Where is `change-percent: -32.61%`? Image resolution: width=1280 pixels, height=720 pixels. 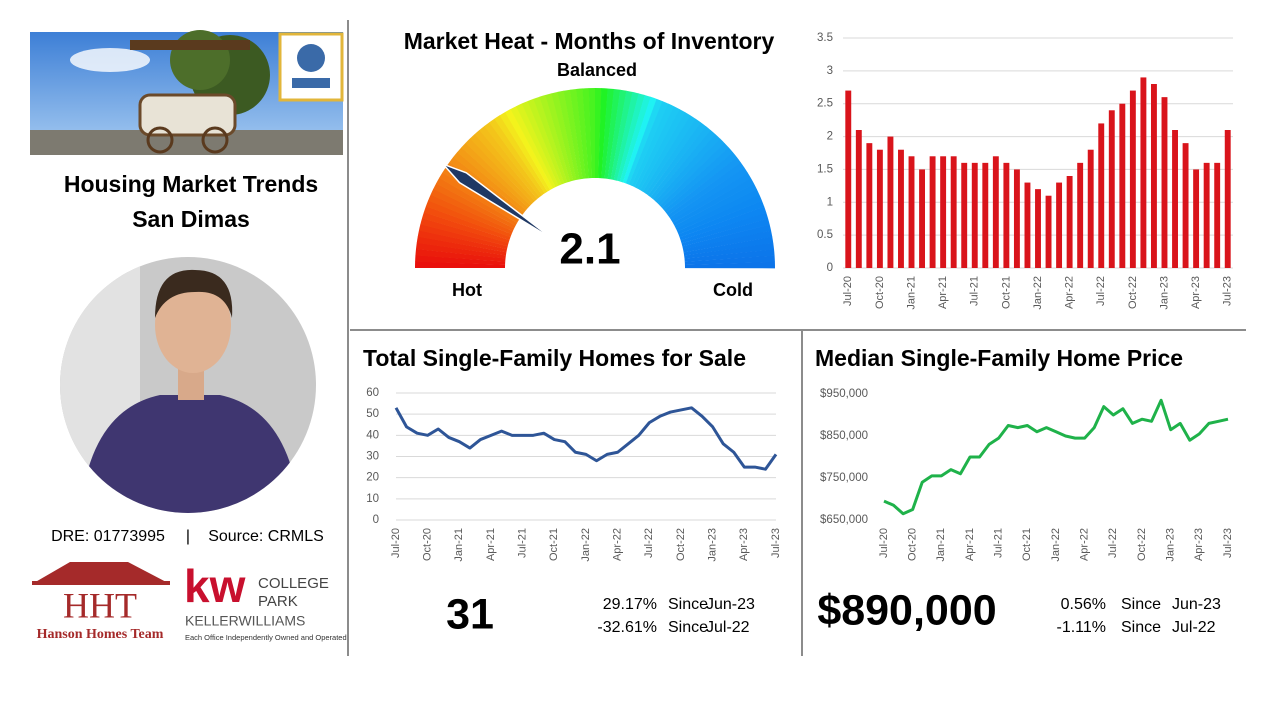
change-percent: -32.61% is located at coordinates (627, 627).